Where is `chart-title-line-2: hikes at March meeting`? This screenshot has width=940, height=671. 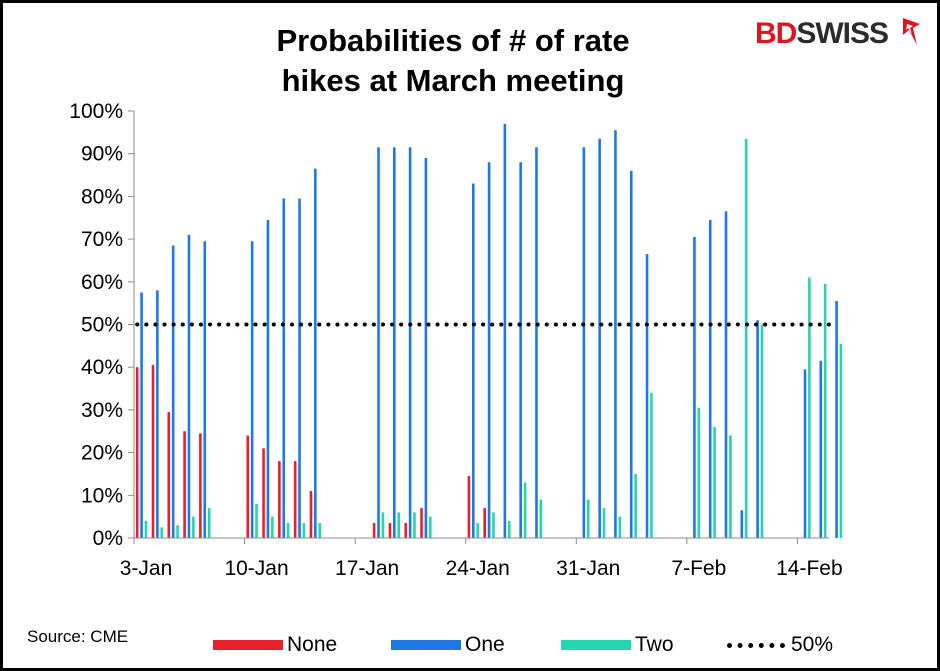
chart-title-line-2: hikes at March meeting is located at coordinates (453, 80).